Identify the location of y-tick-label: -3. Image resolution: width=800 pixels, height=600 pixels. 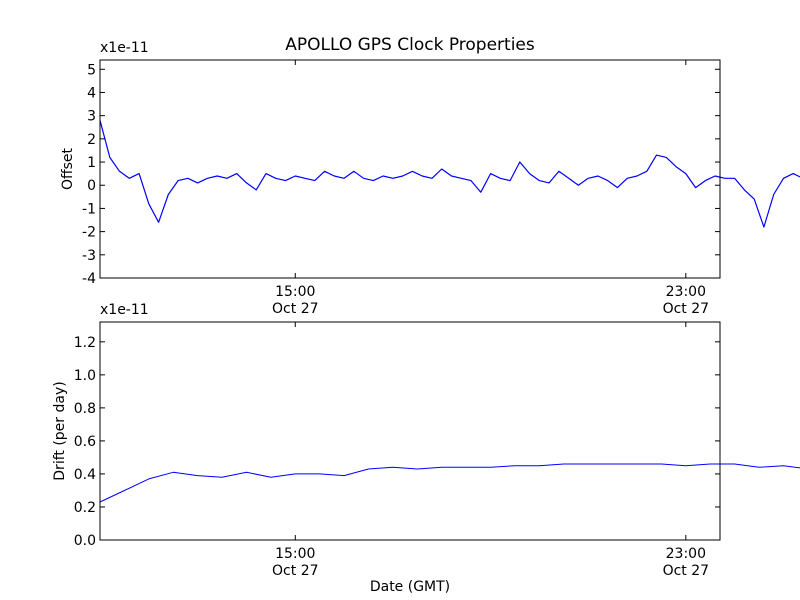
(89, 256).